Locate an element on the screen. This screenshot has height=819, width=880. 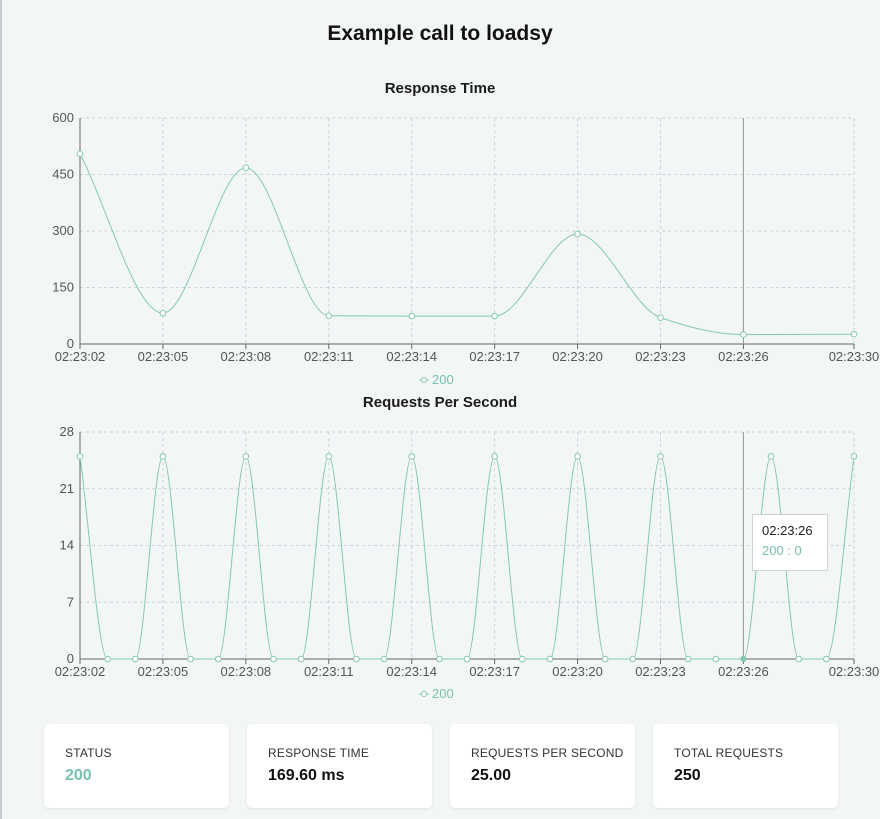
stat-card-total-requests: TOTAL REQUESTS 250 is located at coordinates (745, 766).